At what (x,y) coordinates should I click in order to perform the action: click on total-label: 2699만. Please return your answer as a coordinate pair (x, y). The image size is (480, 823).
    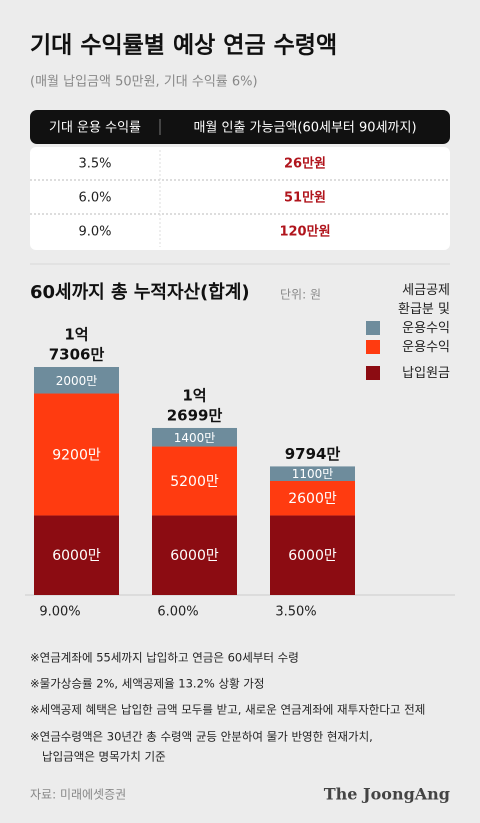
    Looking at the image, I should click on (195, 415).